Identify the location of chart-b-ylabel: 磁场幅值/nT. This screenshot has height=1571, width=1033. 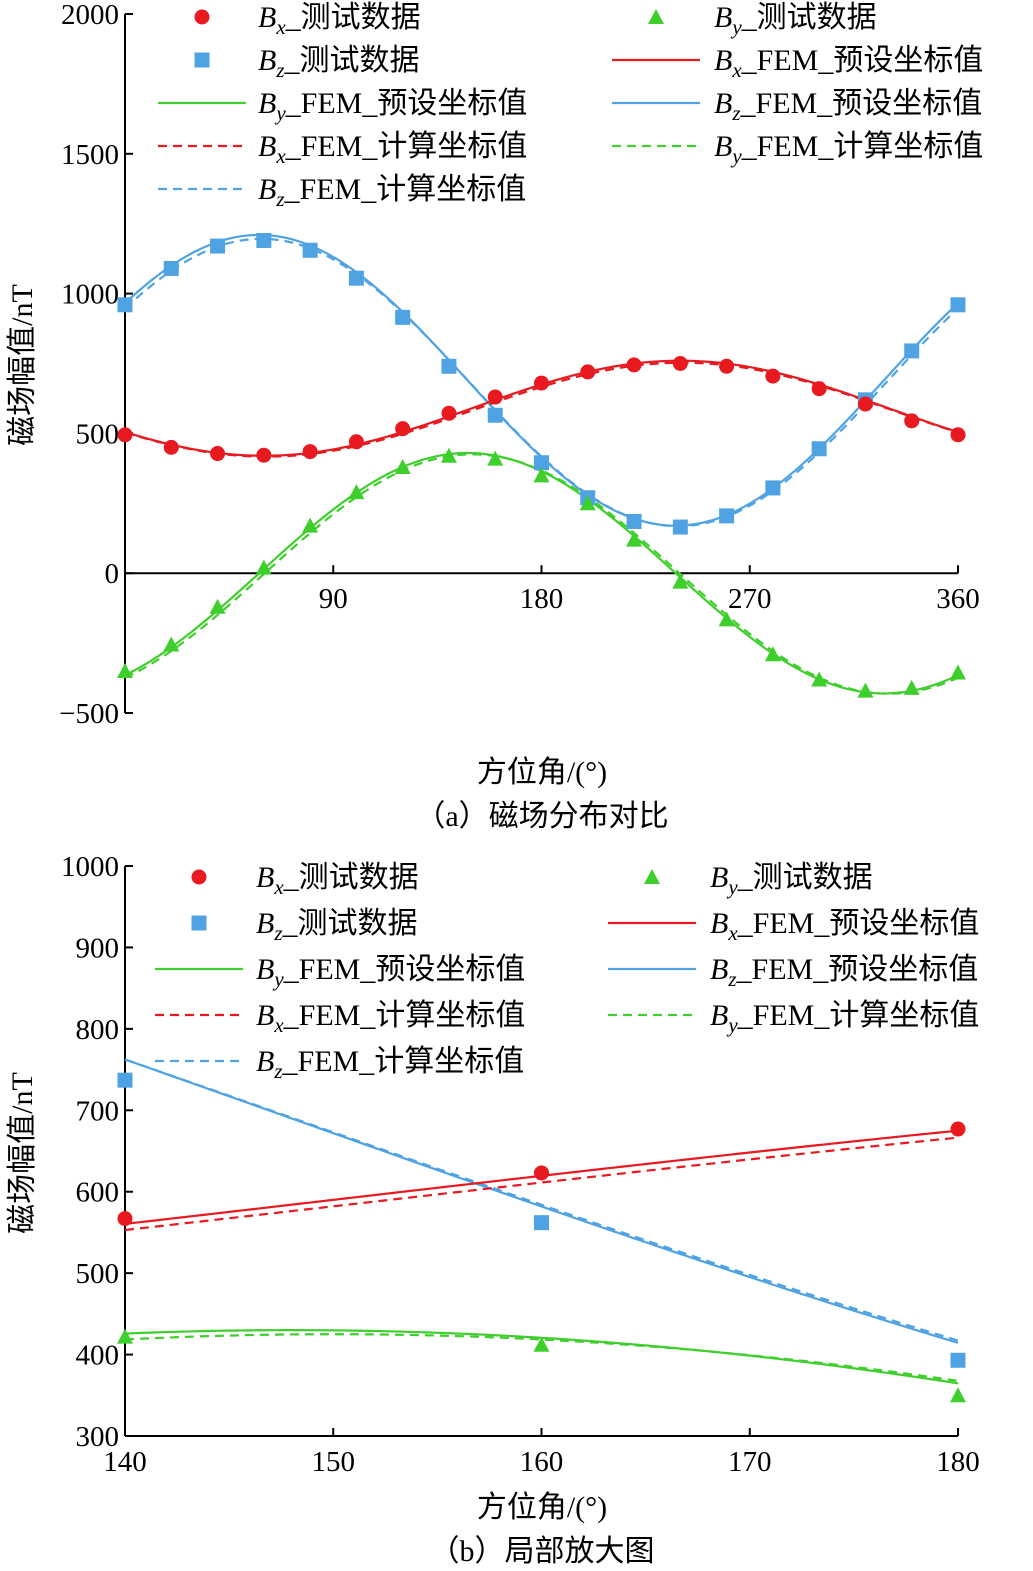
(22, 1153).